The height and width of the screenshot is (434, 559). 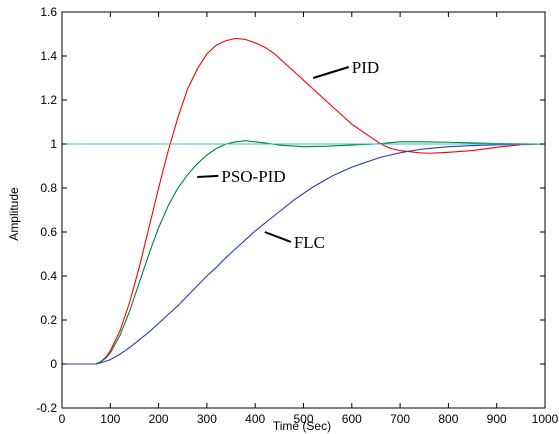 I want to click on y-tick-label: -0.2, so click(x=46, y=408).